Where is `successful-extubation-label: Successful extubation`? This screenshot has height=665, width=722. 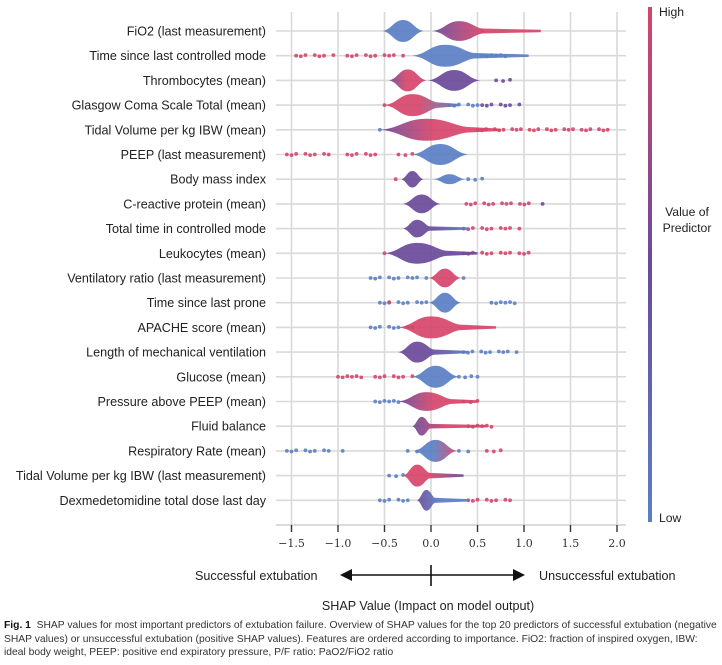 successful-extubation-label: Successful extubation is located at coordinates (256, 576).